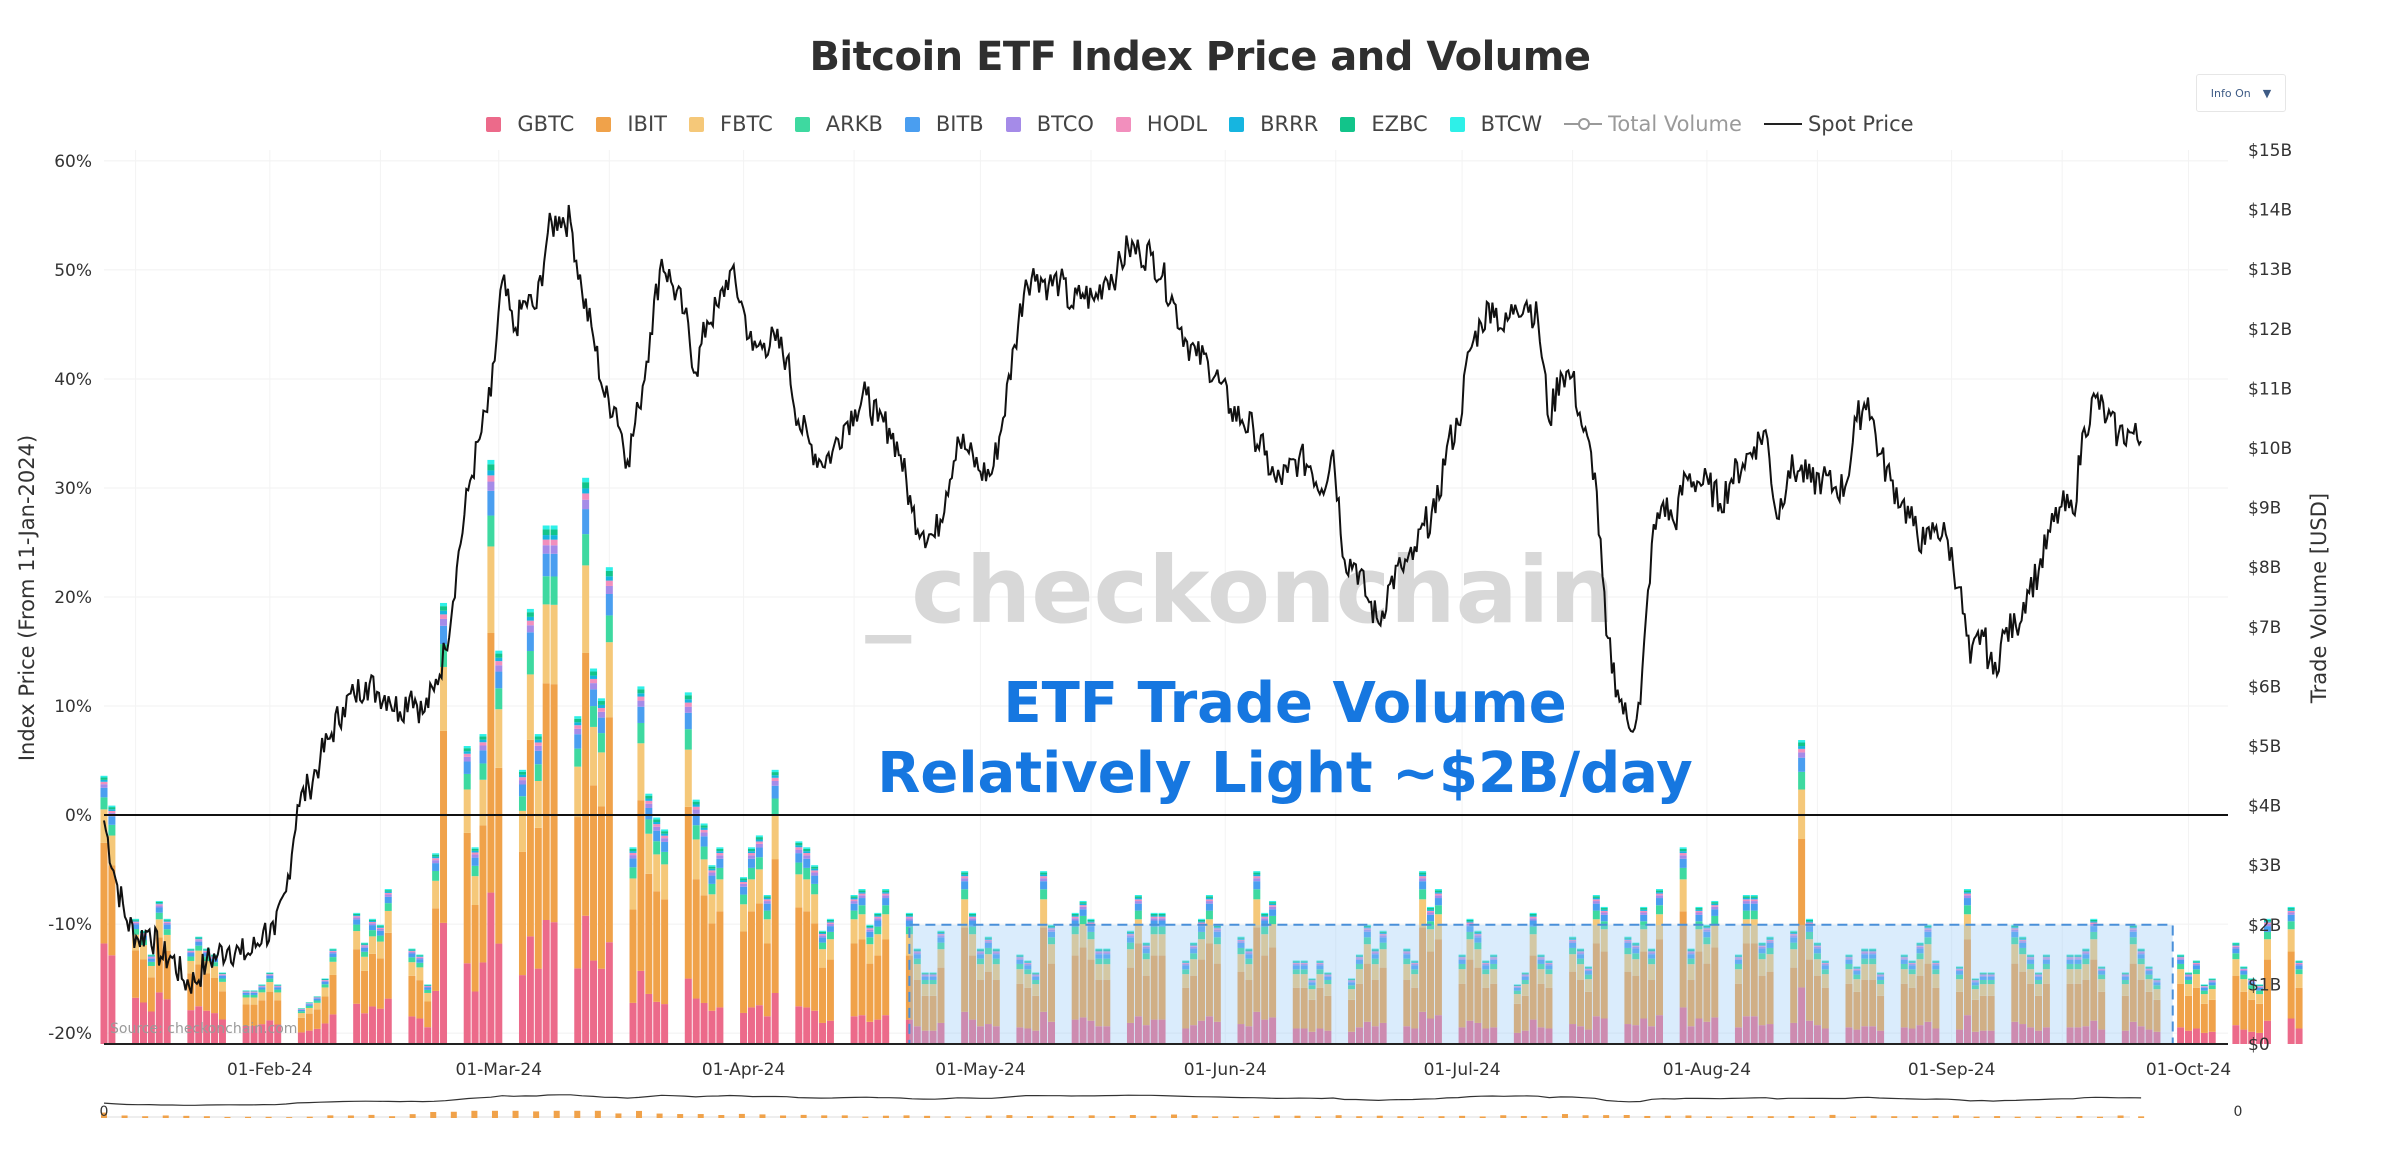  Describe the element at coordinates (1049, 124) in the screenshot. I see `legend-item-btco: BTCO` at that location.